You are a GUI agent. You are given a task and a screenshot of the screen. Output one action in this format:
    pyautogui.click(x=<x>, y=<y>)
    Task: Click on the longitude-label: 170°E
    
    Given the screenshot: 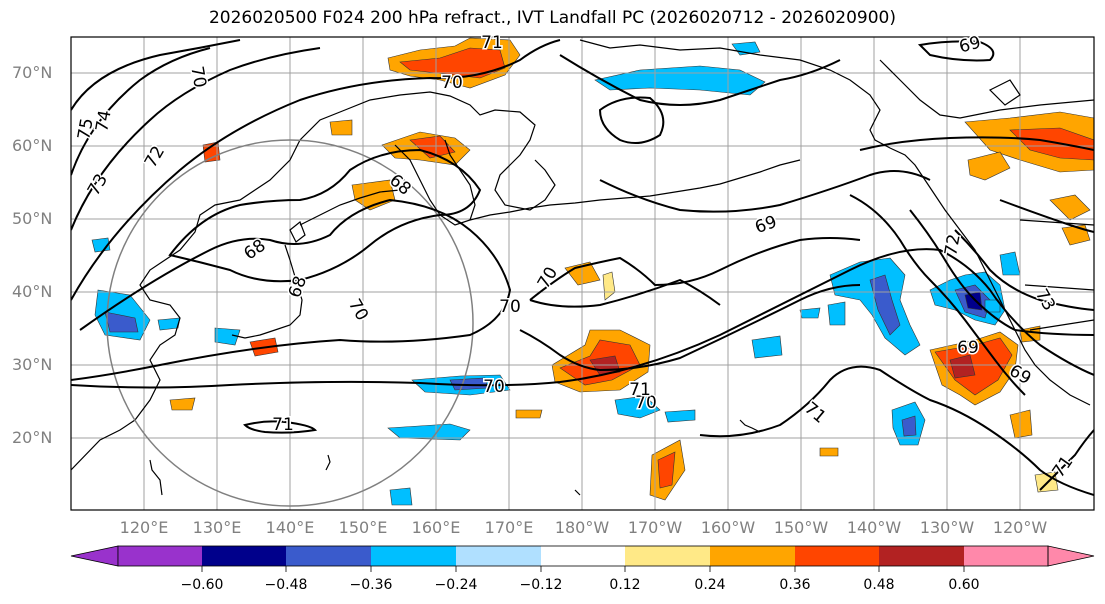 What is the action you would take?
    pyautogui.click(x=509, y=527)
    